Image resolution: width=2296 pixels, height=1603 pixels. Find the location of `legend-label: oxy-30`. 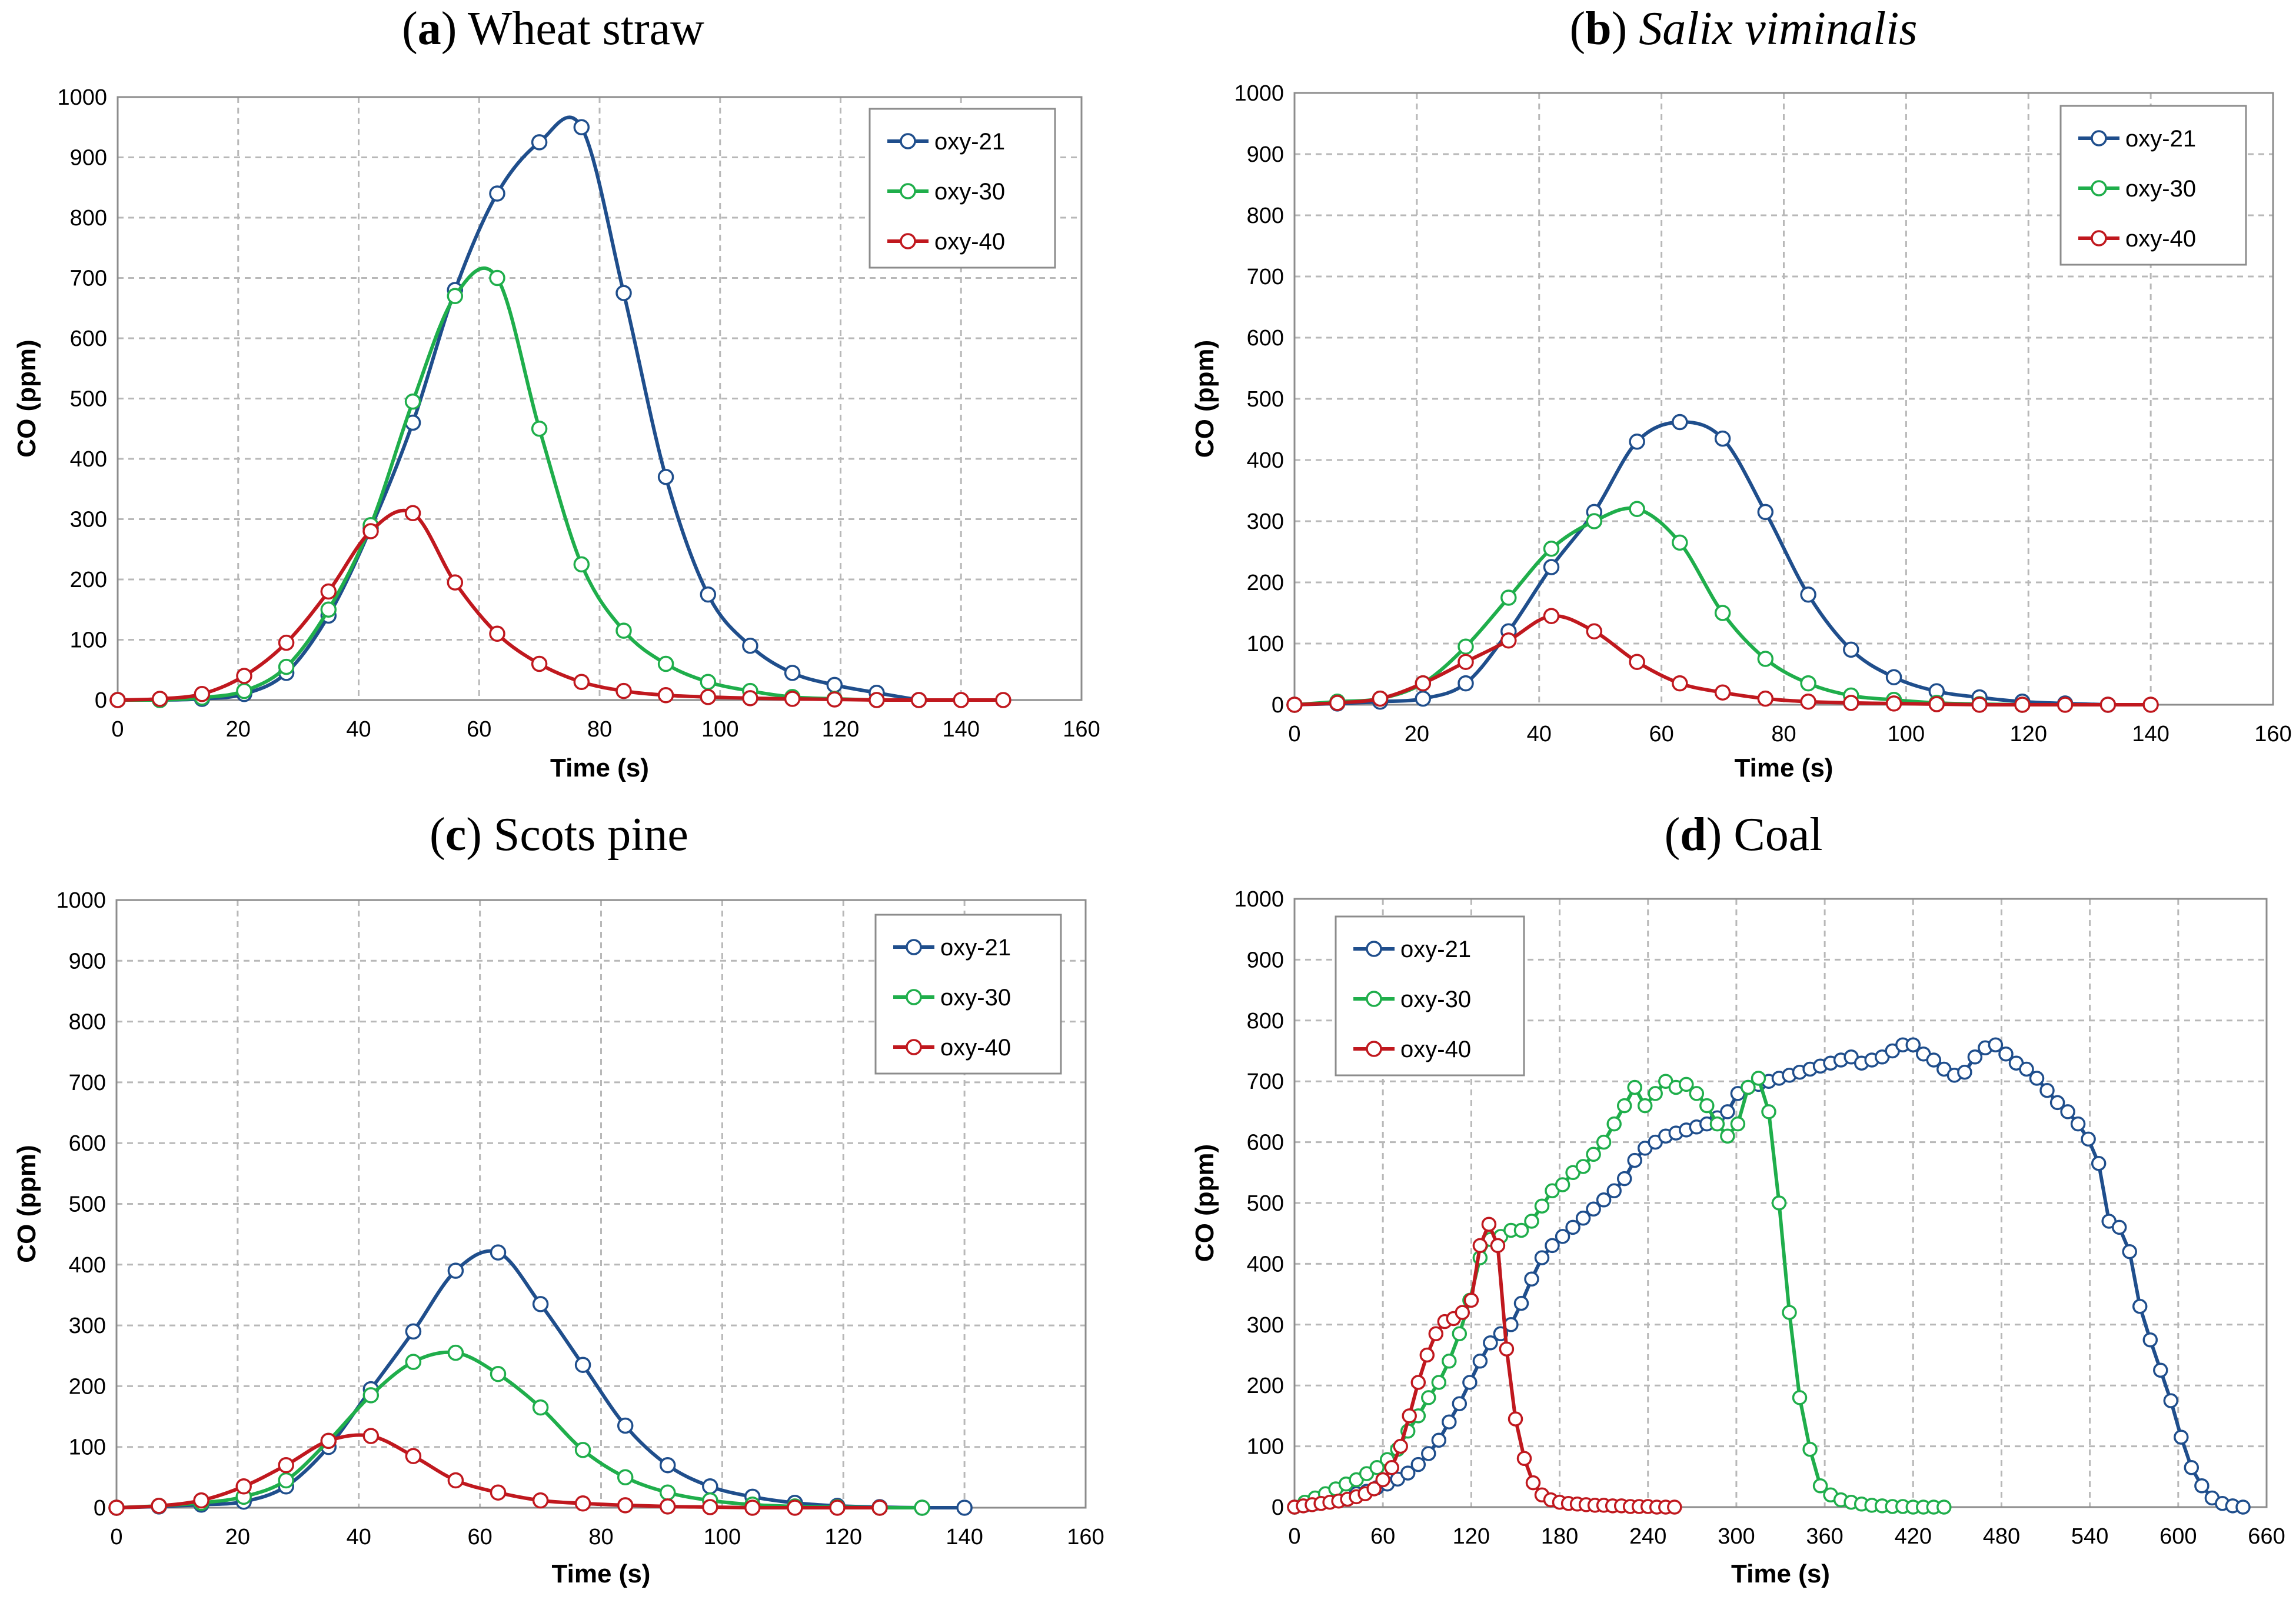

legend-label: oxy-30 is located at coordinates (1435, 999).